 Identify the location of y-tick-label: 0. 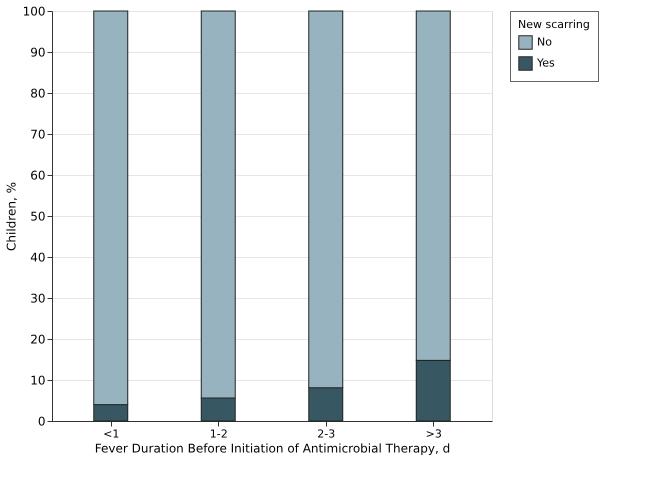
(42, 421).